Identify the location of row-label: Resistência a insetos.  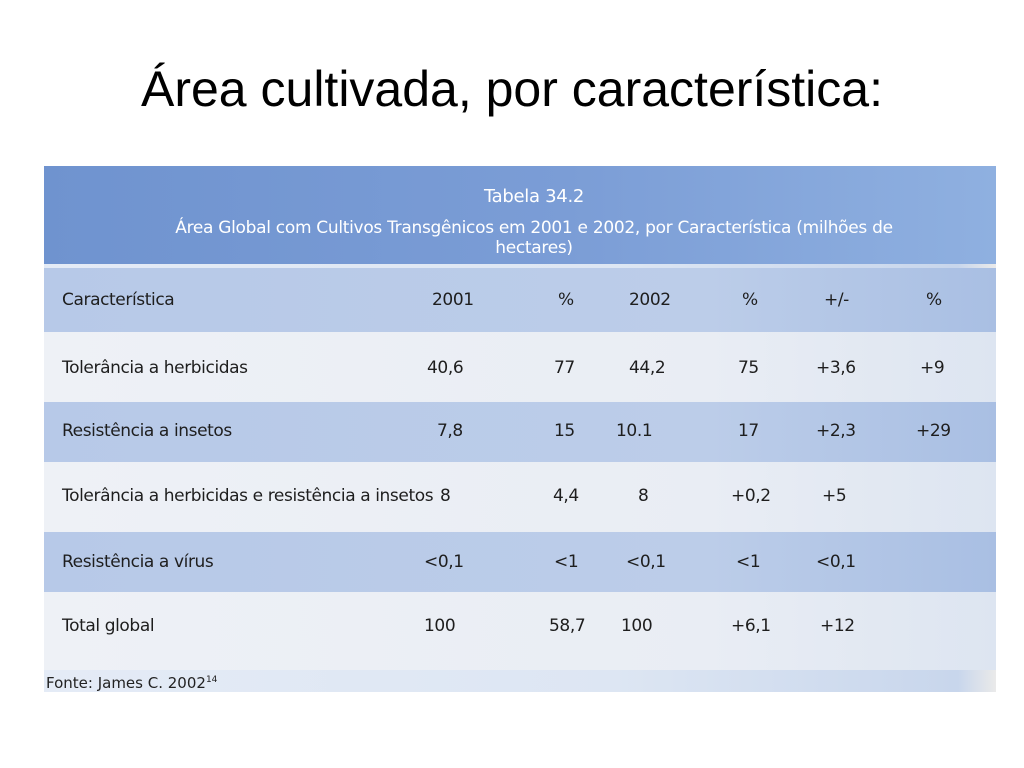
(147, 431).